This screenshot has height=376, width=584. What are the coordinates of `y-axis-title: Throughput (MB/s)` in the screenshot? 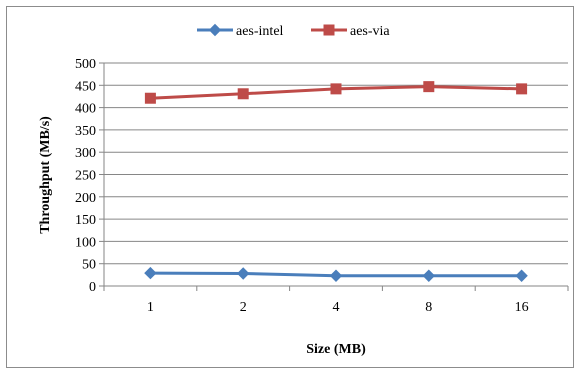 It's located at (45, 175).